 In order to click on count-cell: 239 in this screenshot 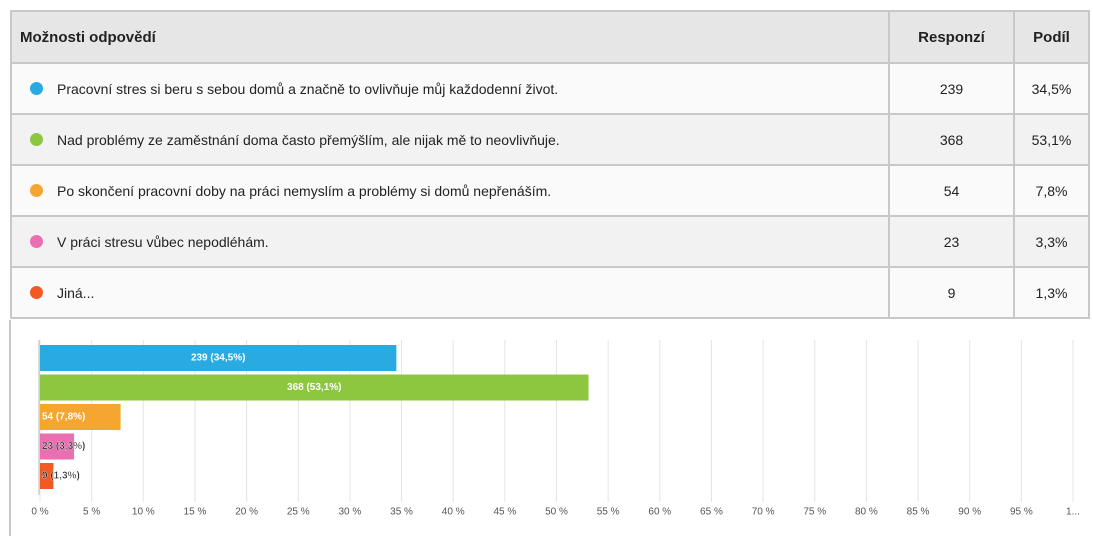, I will do `click(952, 89)`.